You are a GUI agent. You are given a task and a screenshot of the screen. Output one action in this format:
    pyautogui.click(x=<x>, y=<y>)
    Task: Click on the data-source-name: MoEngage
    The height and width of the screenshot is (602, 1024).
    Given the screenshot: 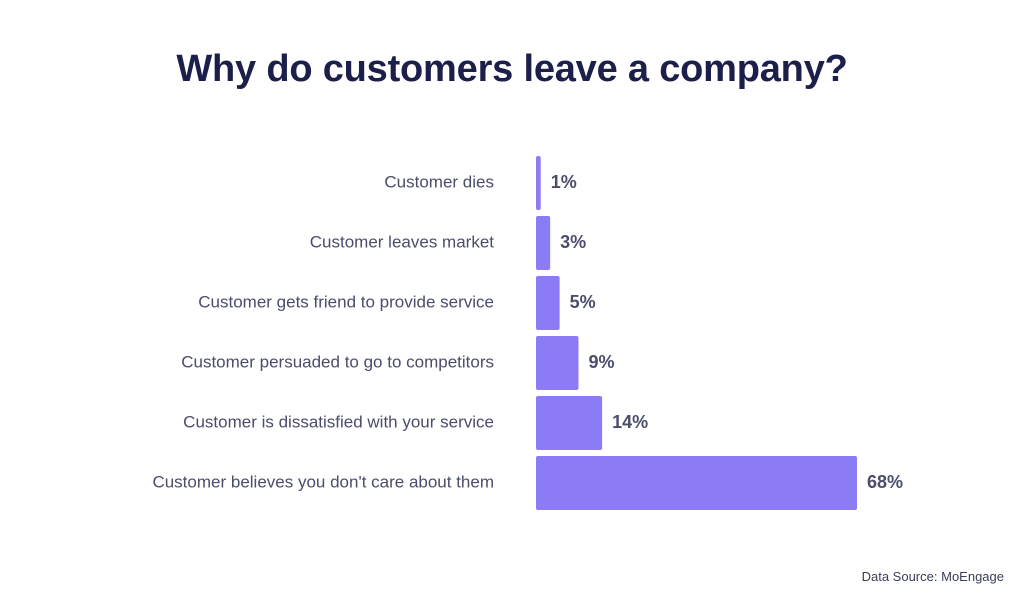 What is the action you would take?
    pyautogui.click(x=972, y=576)
    